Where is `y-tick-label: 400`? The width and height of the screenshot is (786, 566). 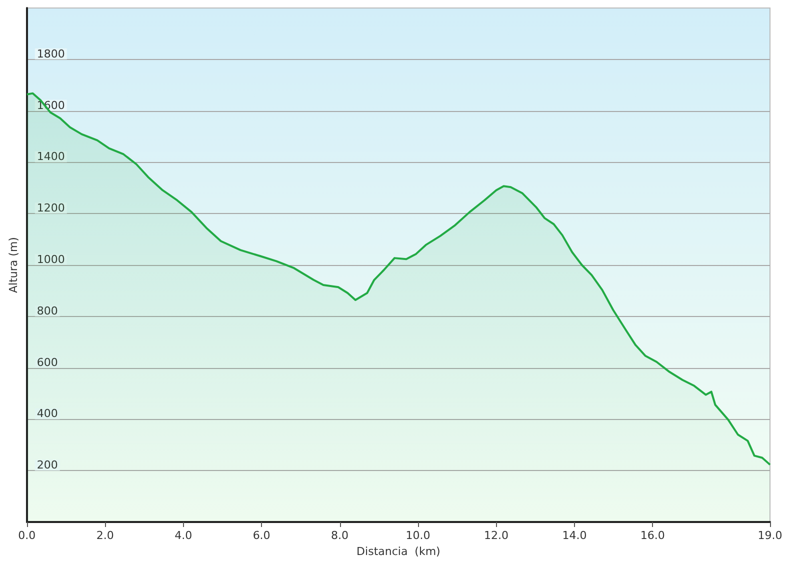 y-tick-label: 400 is located at coordinates (47, 413).